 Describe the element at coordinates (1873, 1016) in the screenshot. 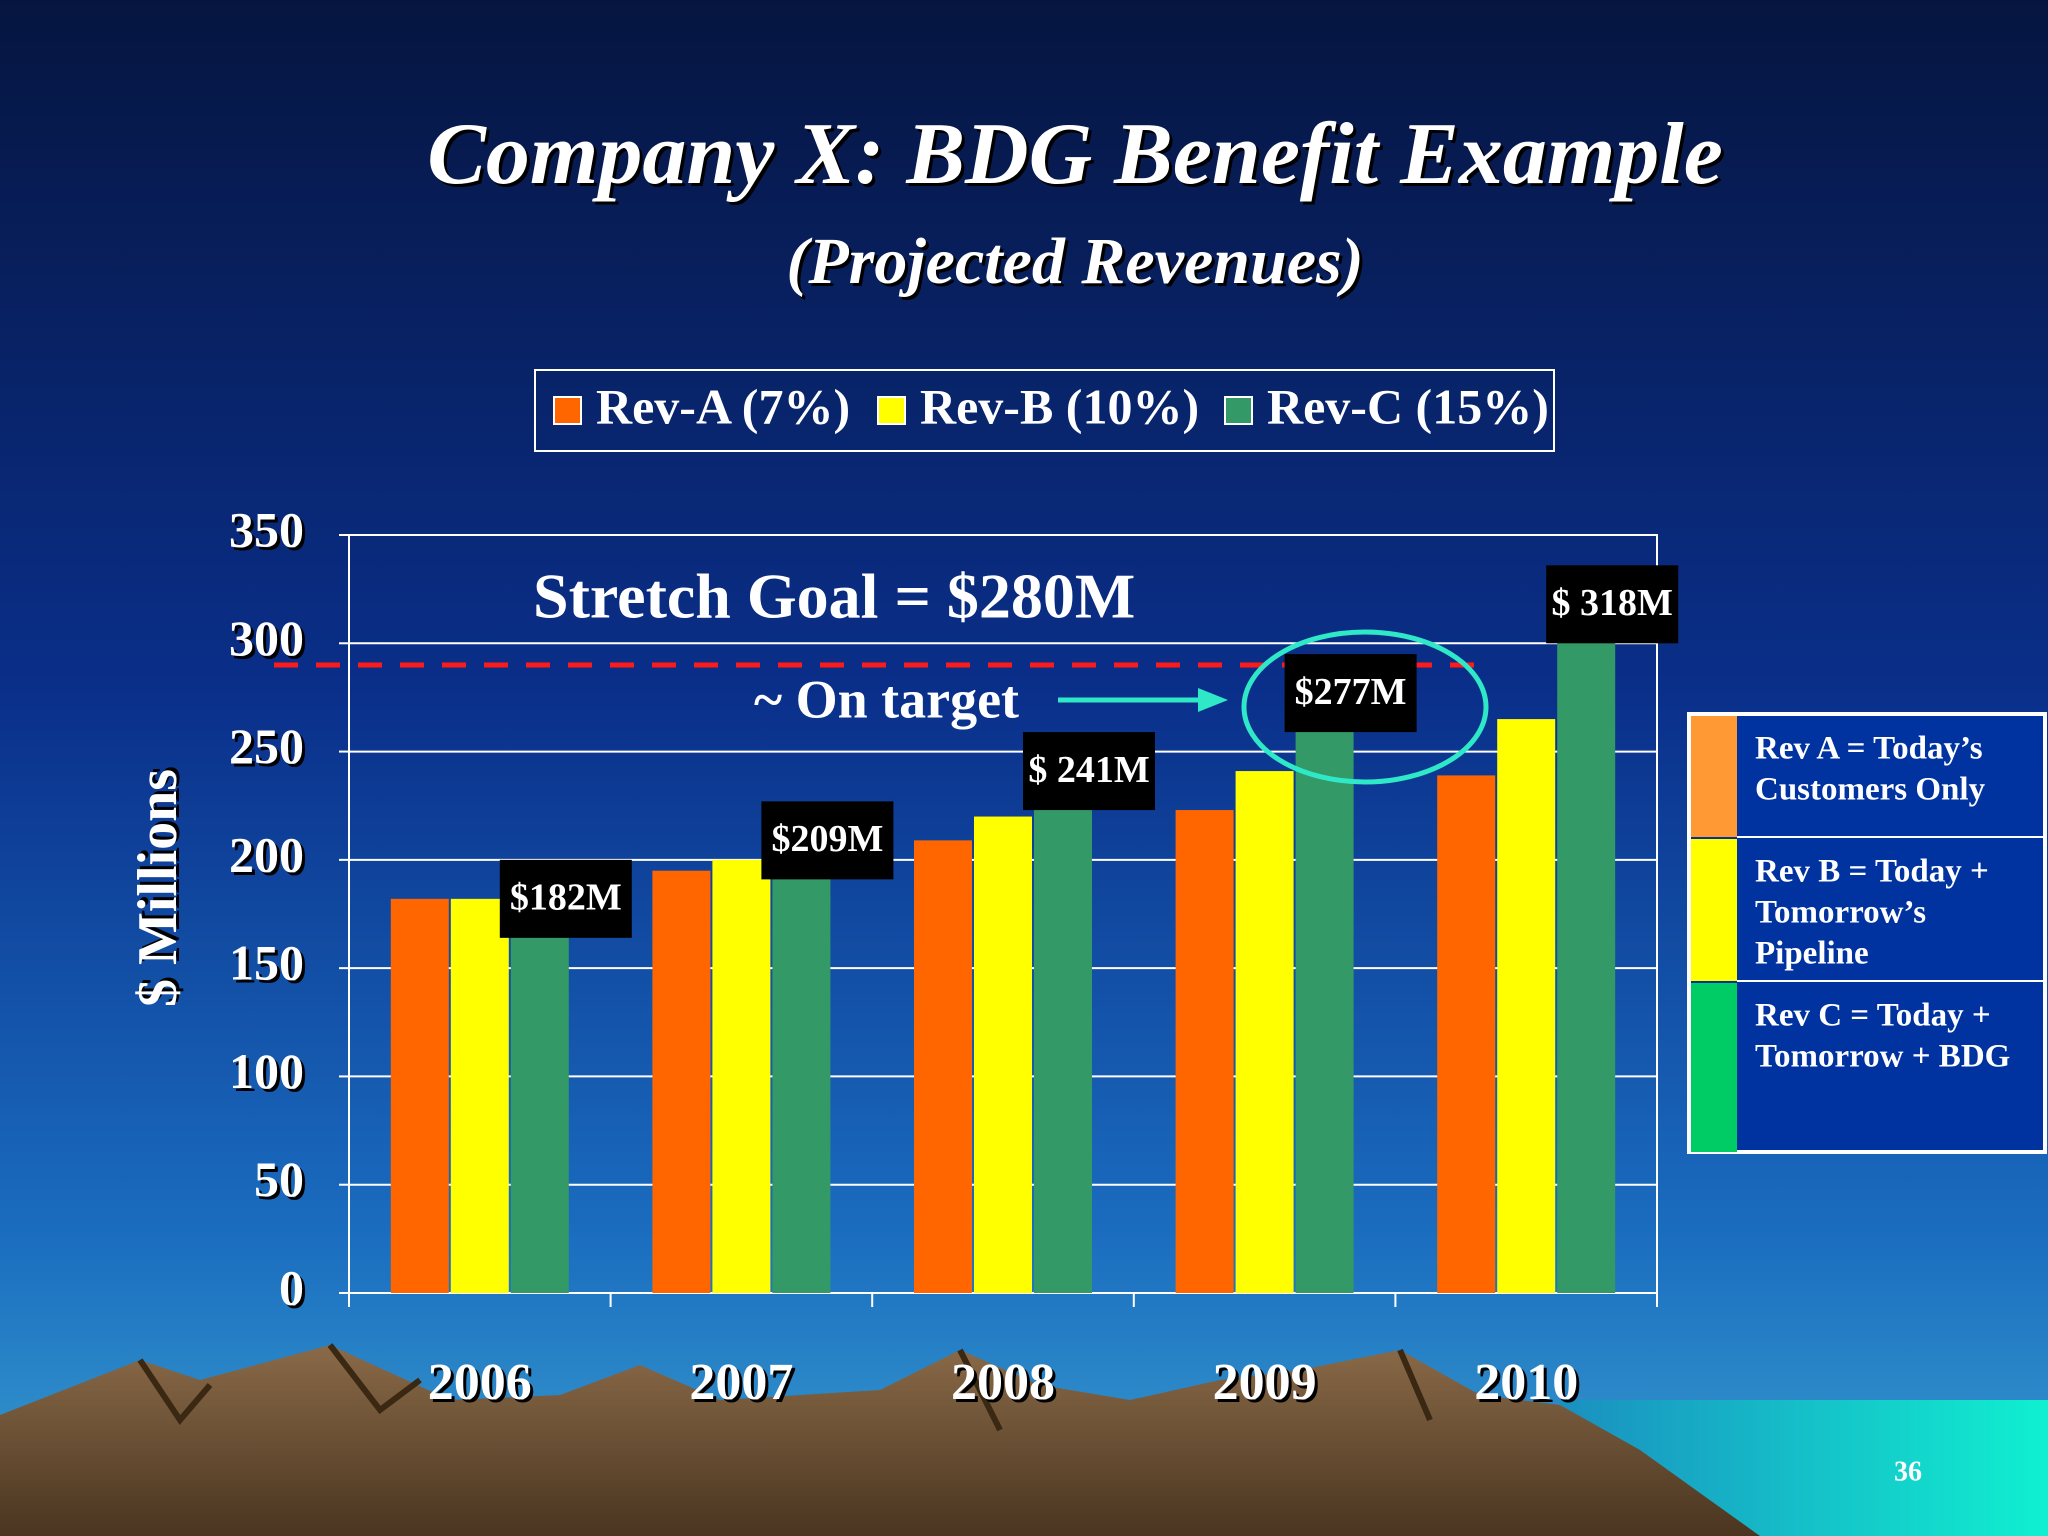

I see `note-text: Rev C = Today +` at that location.